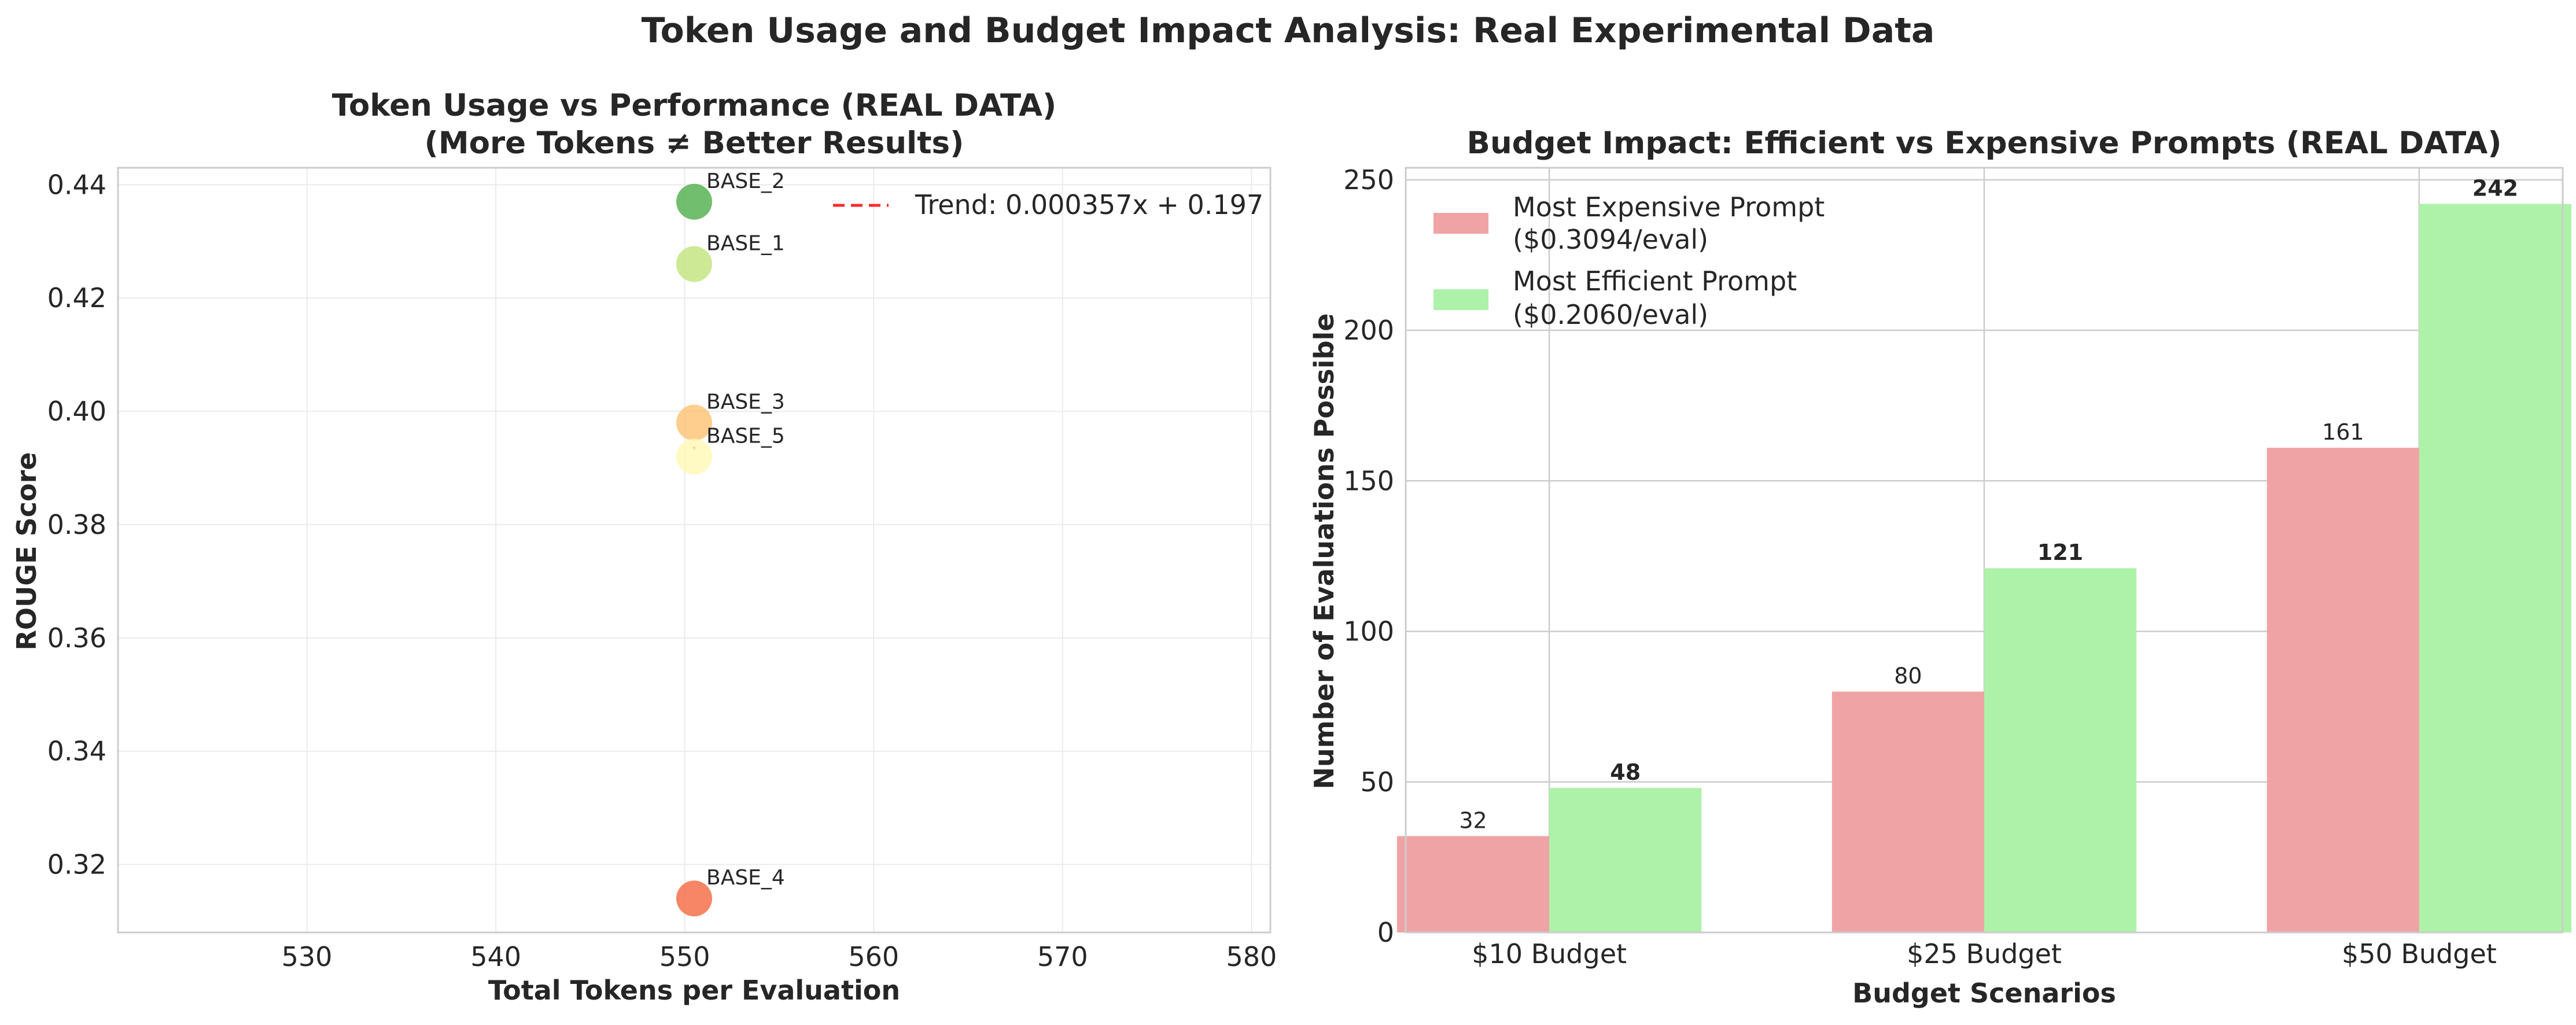  I want to click on legend-expensive-label: Most Expensive Prompt, so click(1669, 207).